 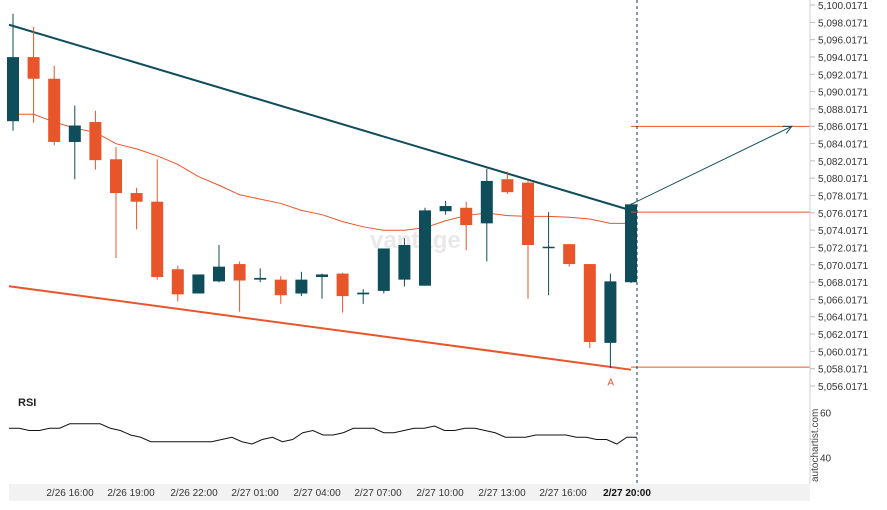 I want to click on y-tick-label: 5,062.0171, so click(x=843, y=335).